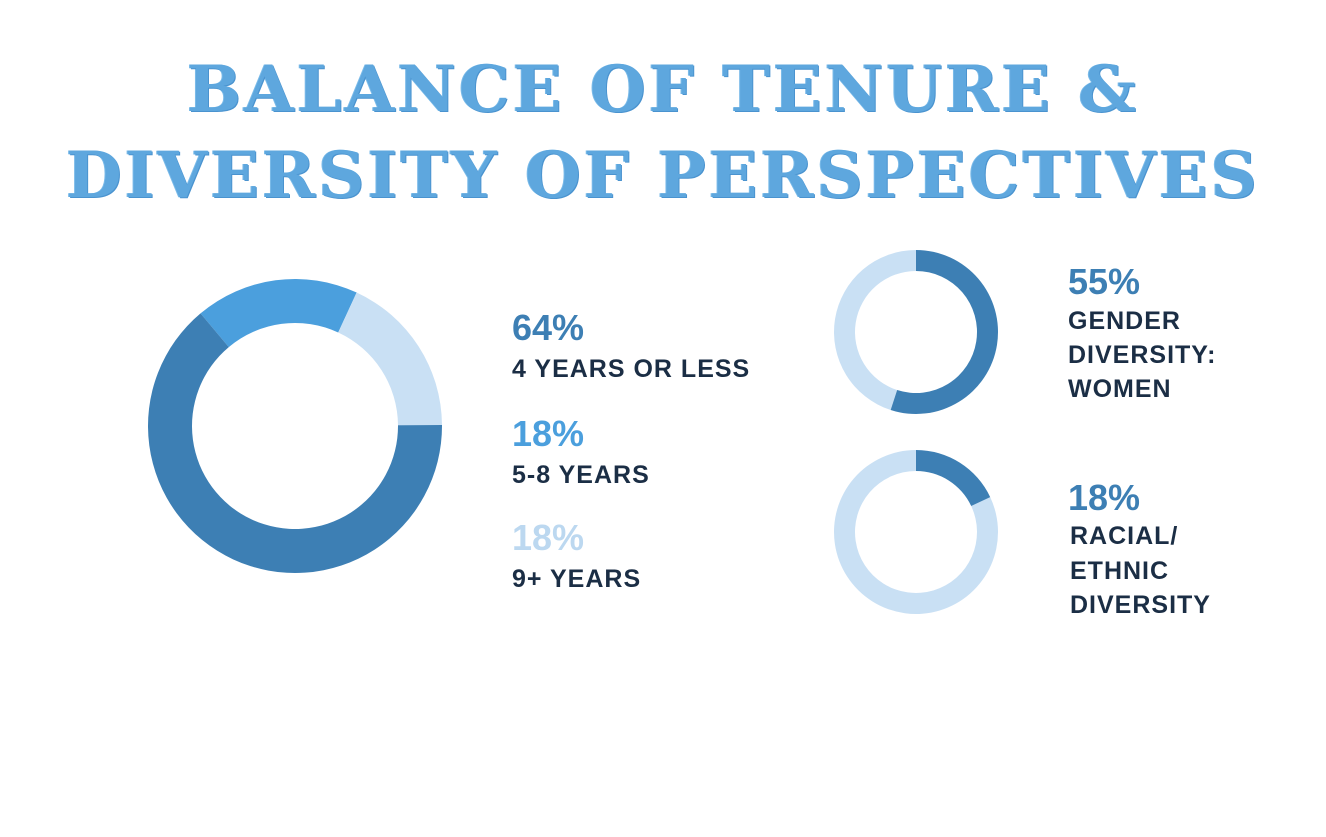 Image resolution: width=1326 pixels, height=837 pixels. I want to click on tenure-slice-5-8-years, so click(279, 313).